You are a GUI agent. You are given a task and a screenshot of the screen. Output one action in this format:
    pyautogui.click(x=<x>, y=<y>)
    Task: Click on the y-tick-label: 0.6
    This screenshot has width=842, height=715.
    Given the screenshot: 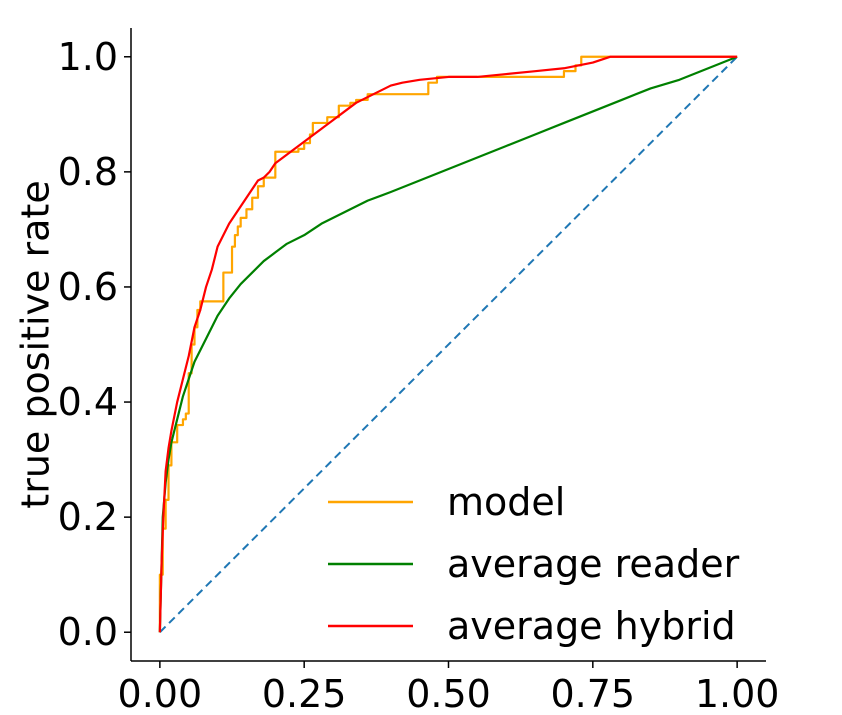 What is the action you would take?
    pyautogui.click(x=88, y=287)
    